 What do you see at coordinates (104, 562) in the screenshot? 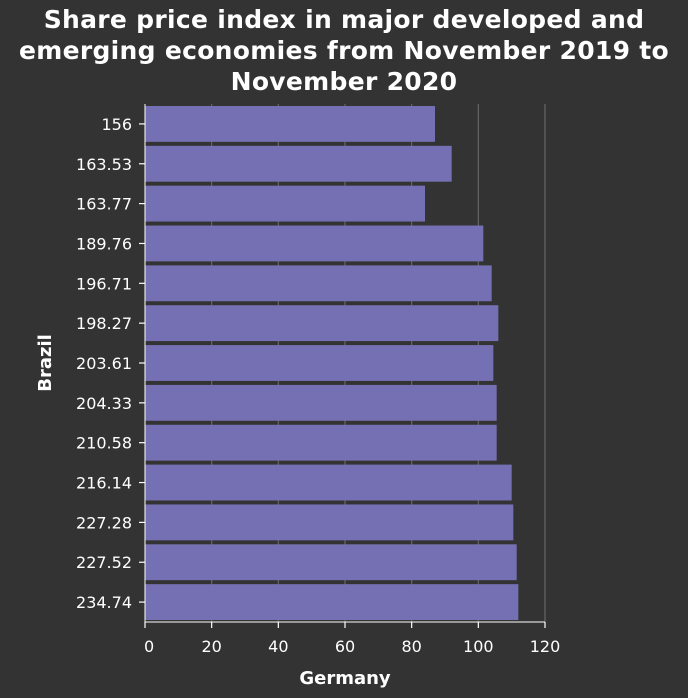
I see `y-tick-label-11: 227.52` at bounding box center [104, 562].